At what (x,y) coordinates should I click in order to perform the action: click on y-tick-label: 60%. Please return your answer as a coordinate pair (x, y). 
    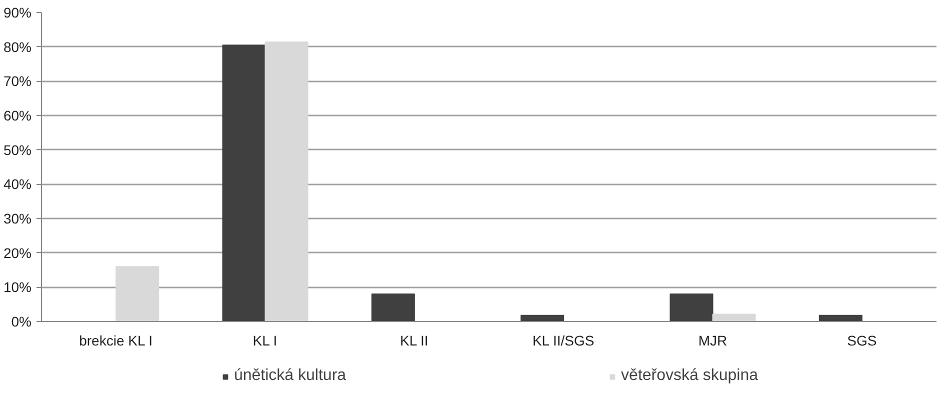
    Looking at the image, I should click on (17, 116).